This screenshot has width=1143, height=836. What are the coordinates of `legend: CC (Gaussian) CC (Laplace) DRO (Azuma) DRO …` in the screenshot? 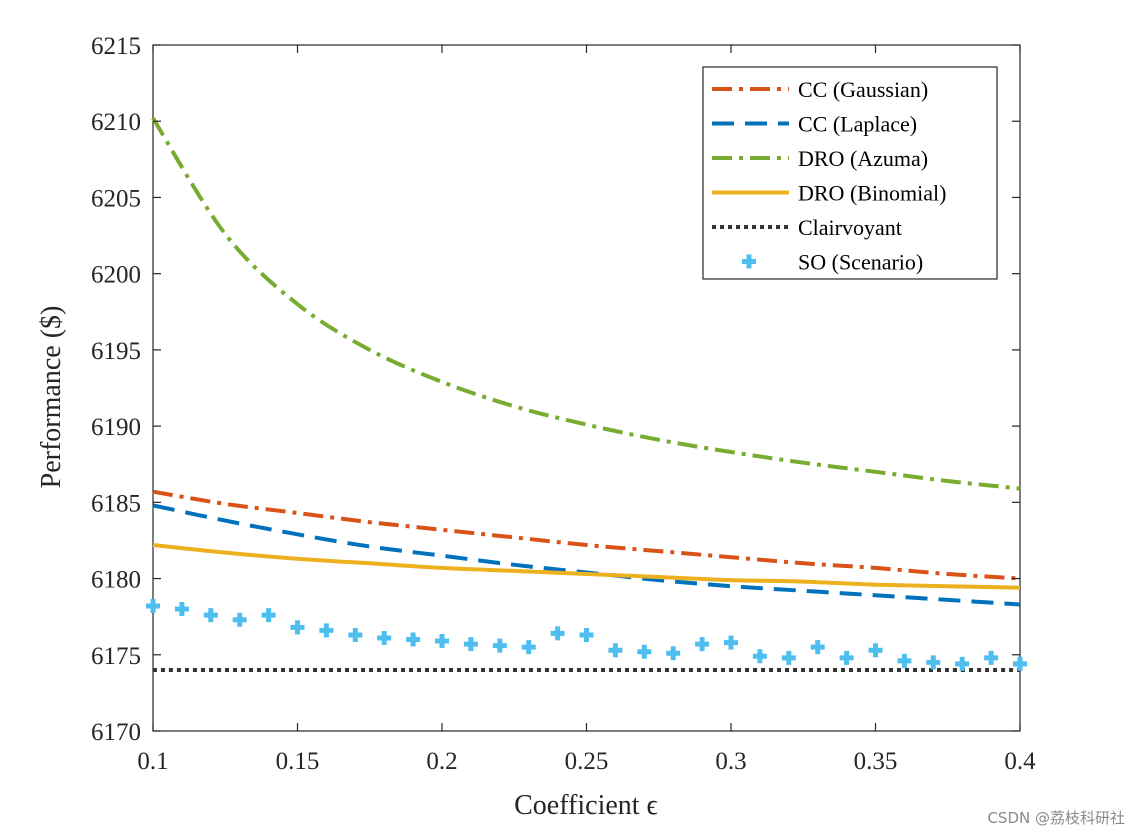 It's located at (850, 173).